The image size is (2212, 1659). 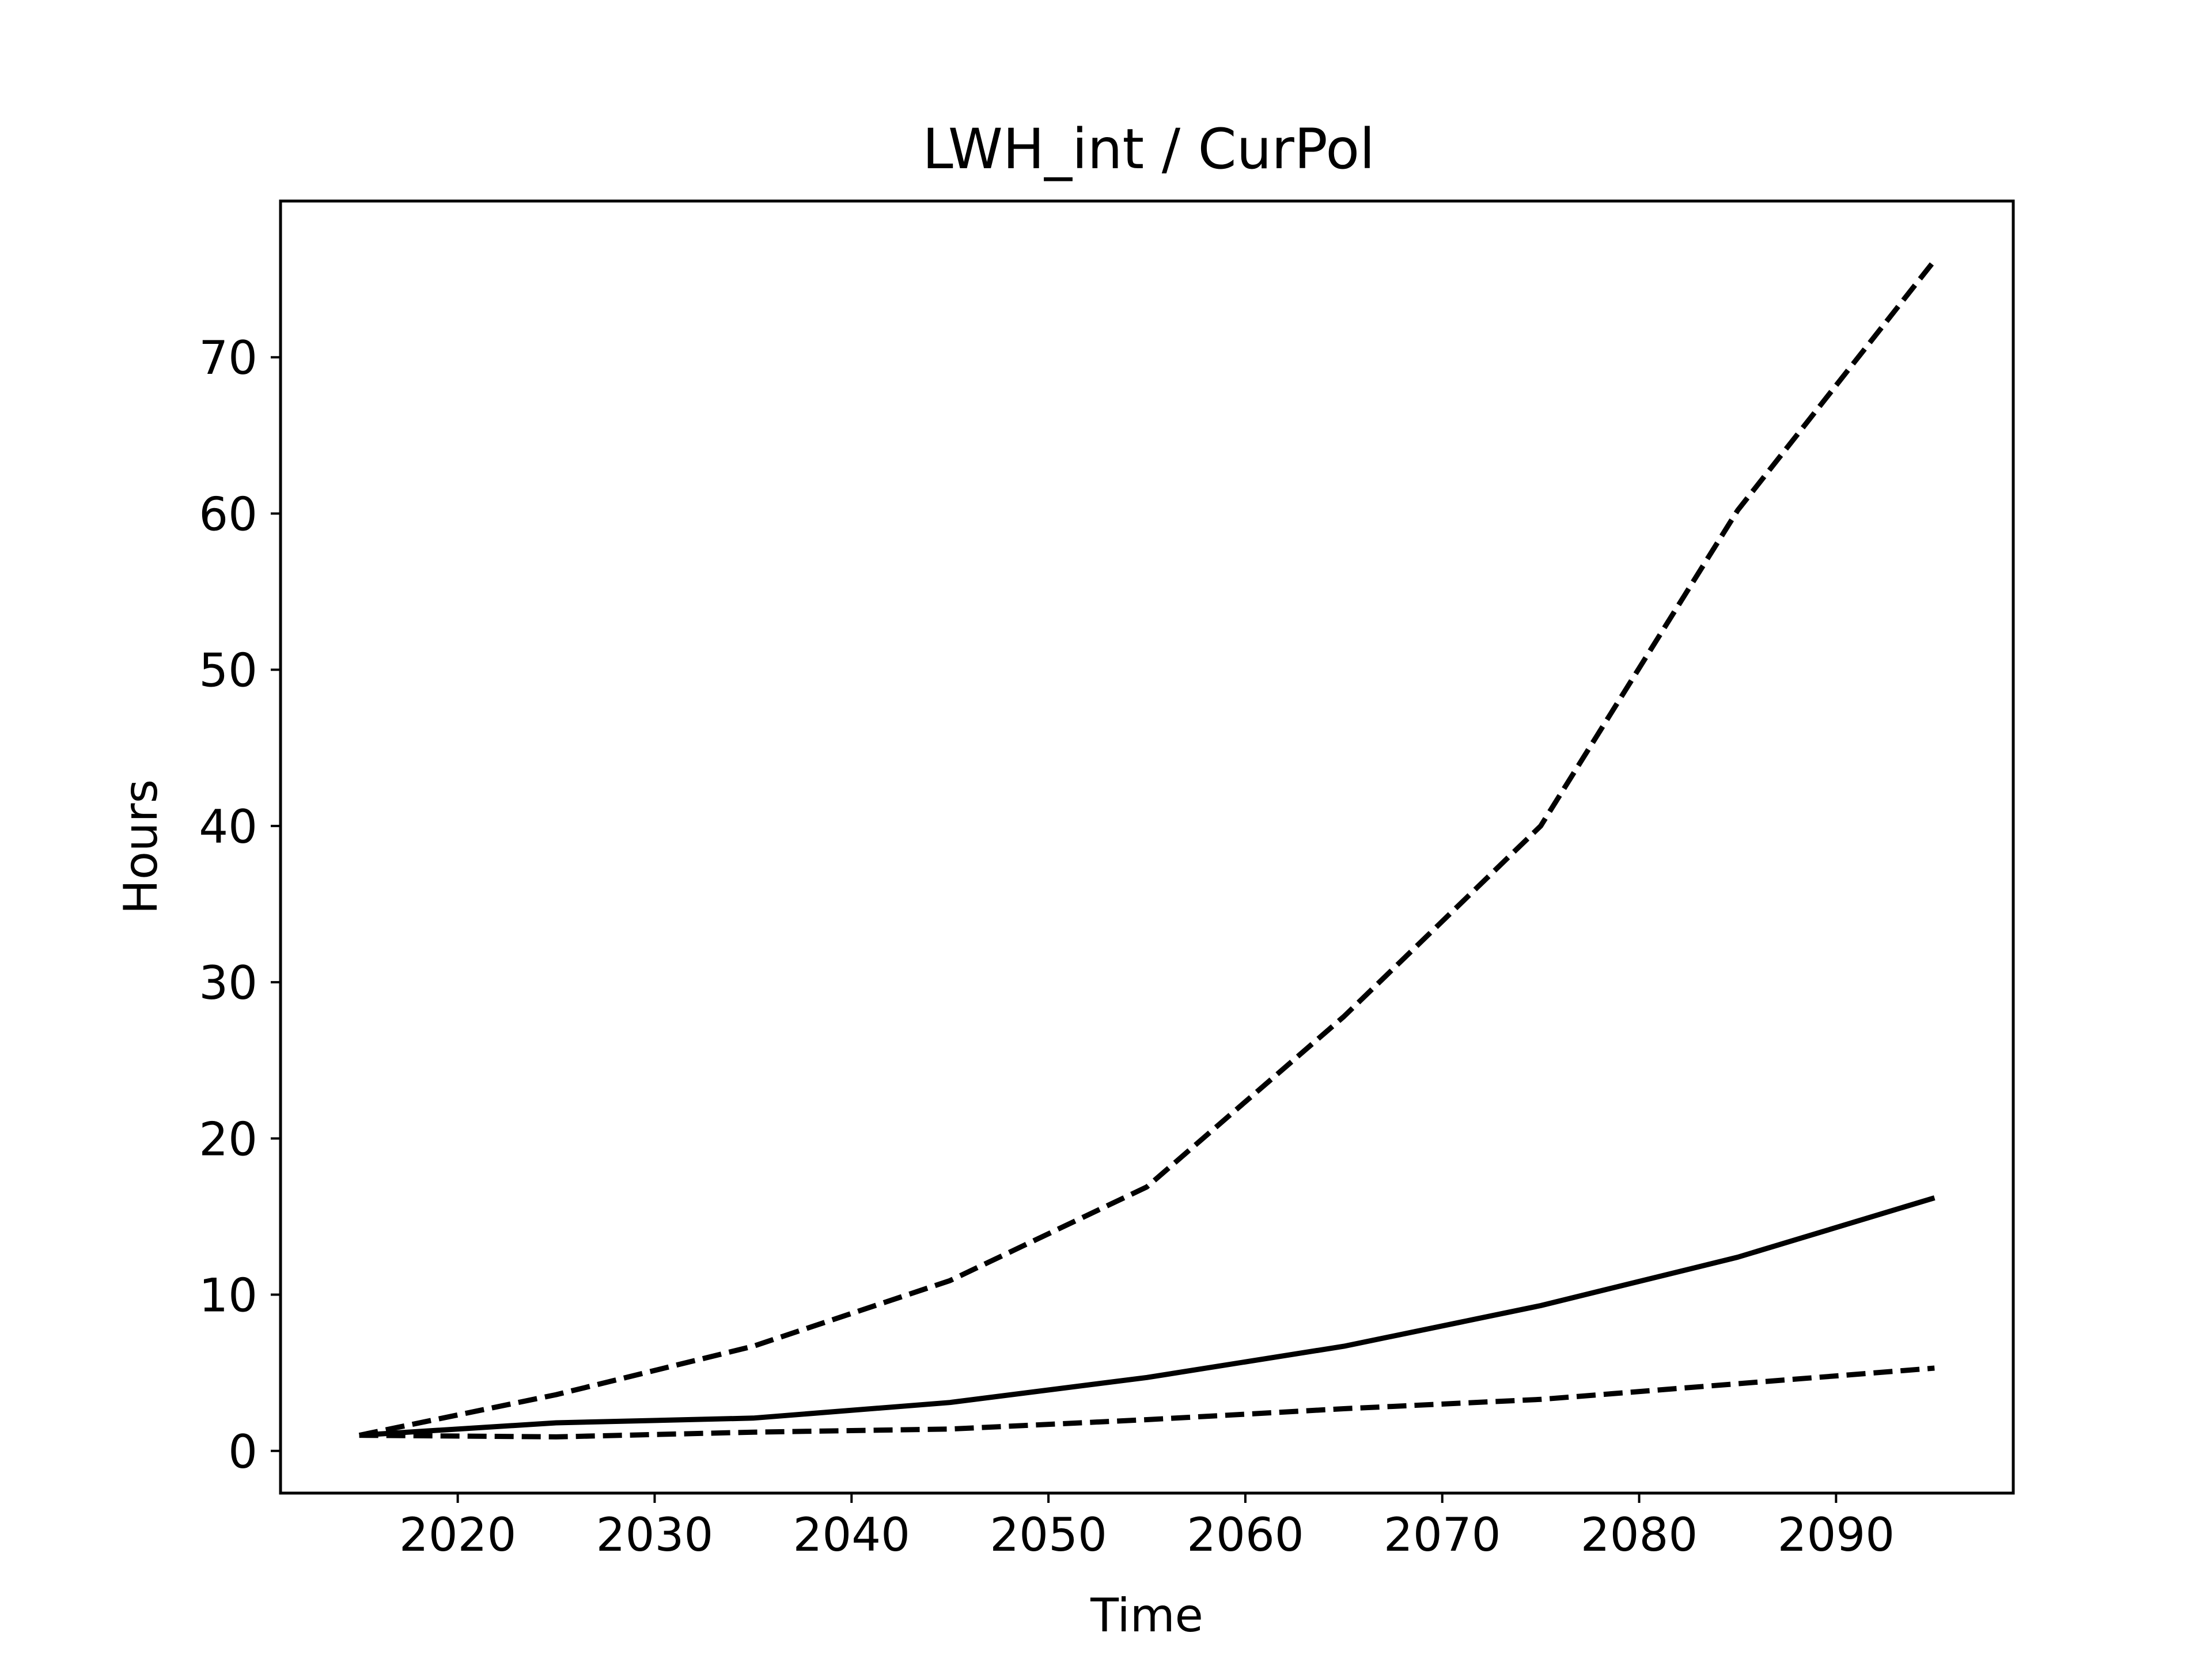 I want to click on y-axis: 0 10 20 30 40 50 60 70, so click(x=240, y=905).